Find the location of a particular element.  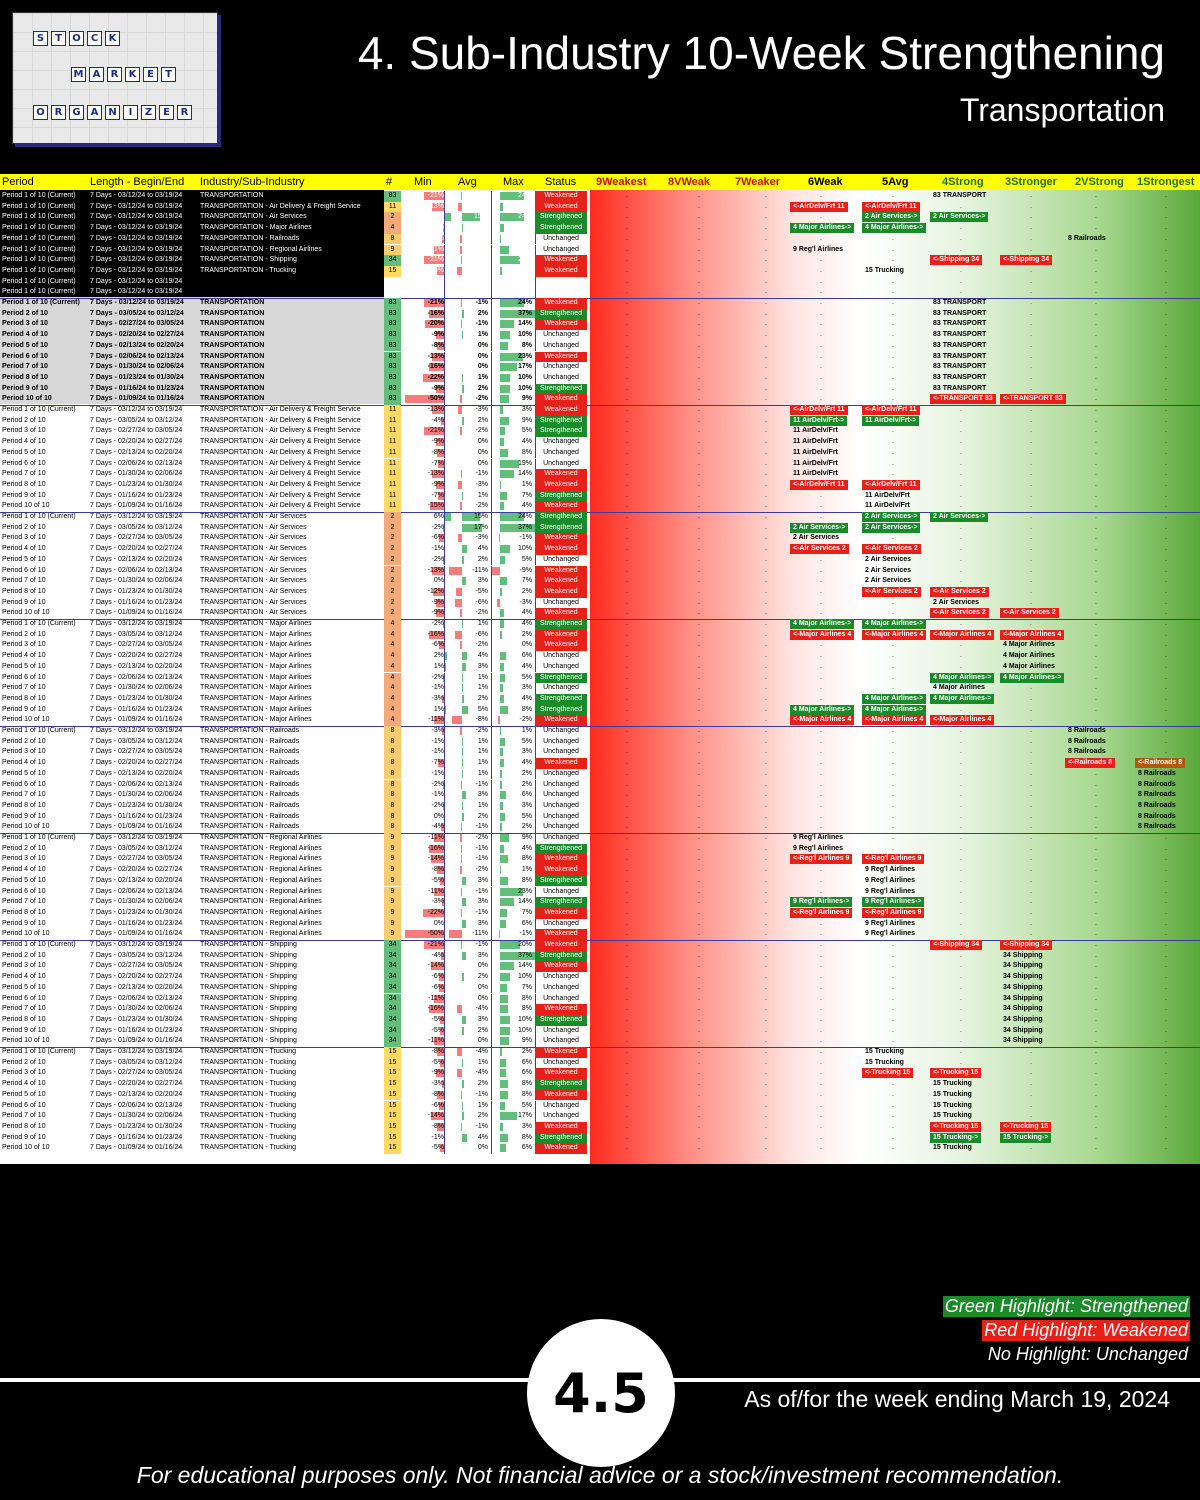

cell-max: 6% is located at coordinates (526, 1073).